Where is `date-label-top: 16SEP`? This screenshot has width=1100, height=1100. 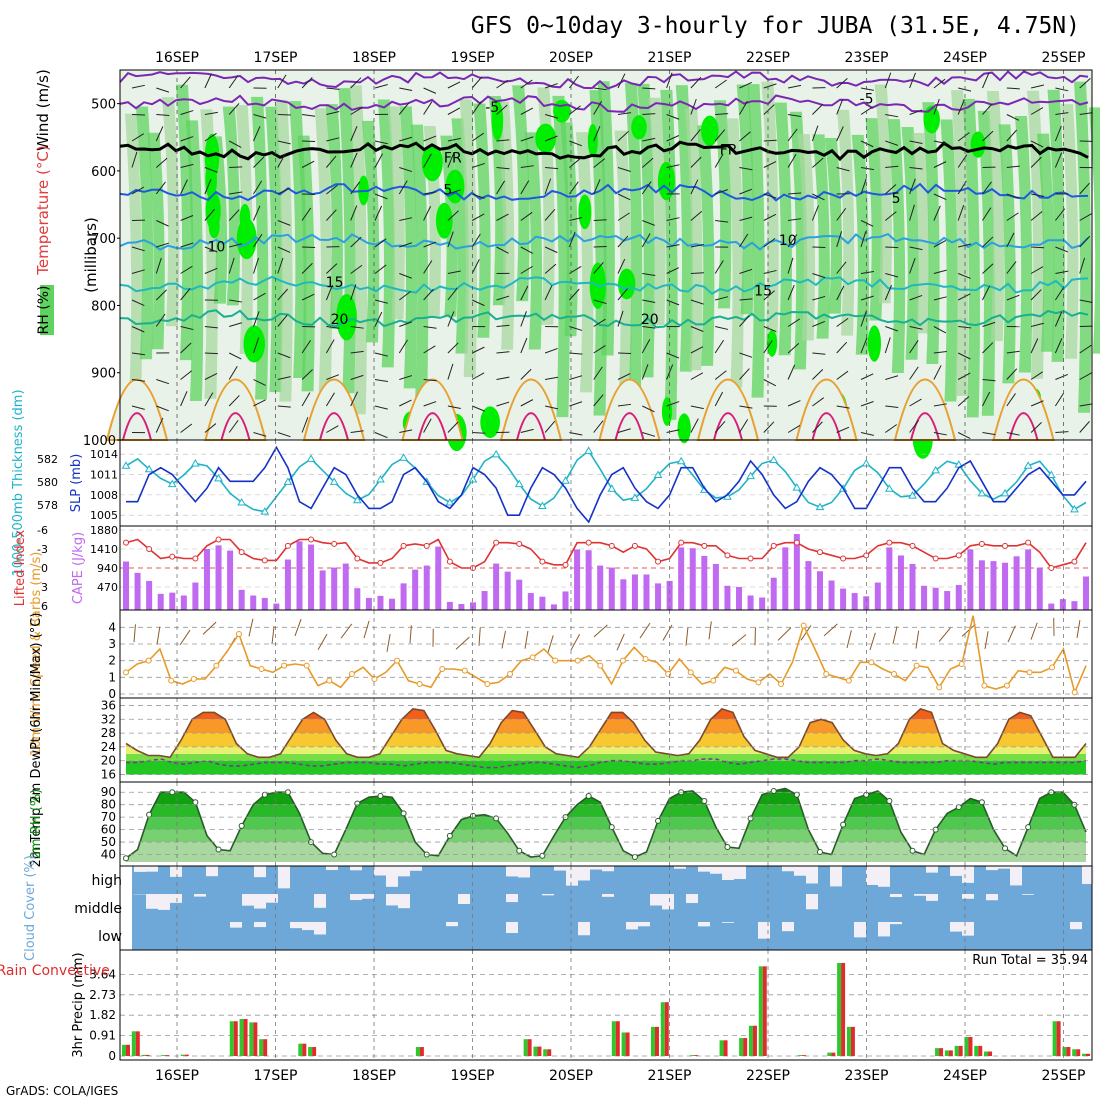
date-label-top: 16SEP is located at coordinates (177, 58).